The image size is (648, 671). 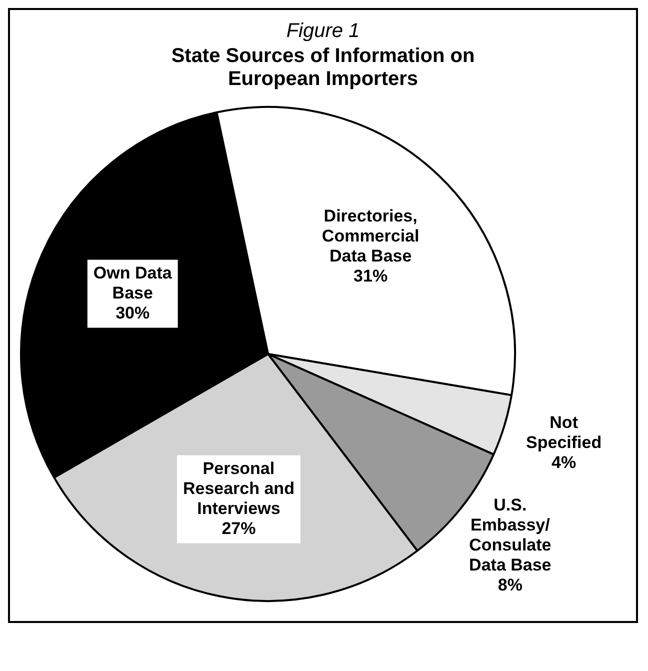 What do you see at coordinates (510, 585) in the screenshot?
I see `data-label: 8%` at bounding box center [510, 585].